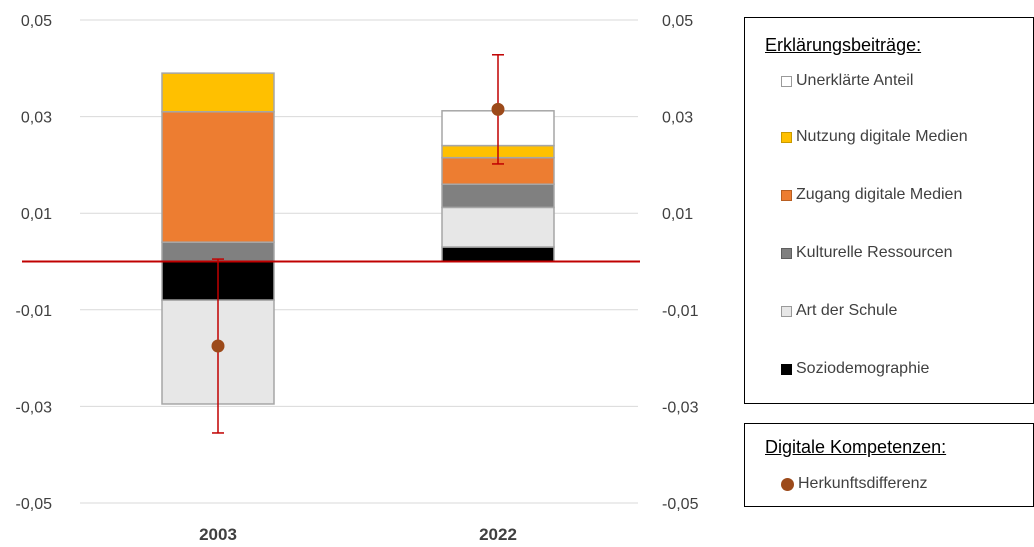  I want to click on x-axis-labels: 2003 2022, so click(358, 534).